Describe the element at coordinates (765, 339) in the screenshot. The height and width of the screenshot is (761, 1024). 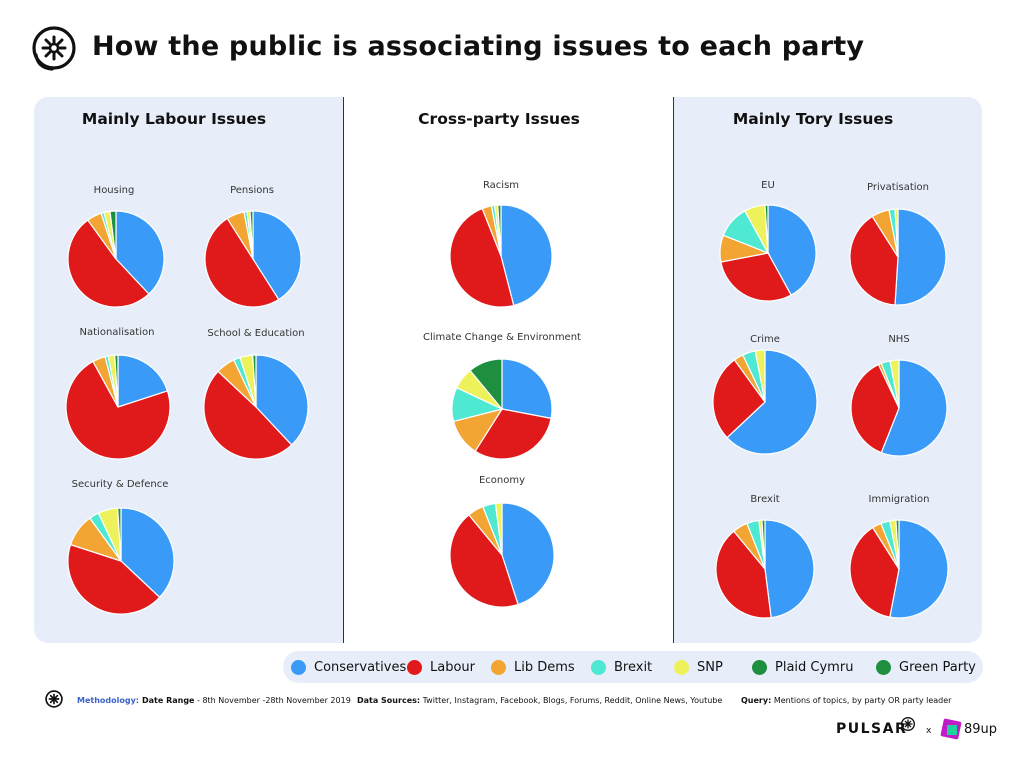
I see `pie-title: Crime` at that location.